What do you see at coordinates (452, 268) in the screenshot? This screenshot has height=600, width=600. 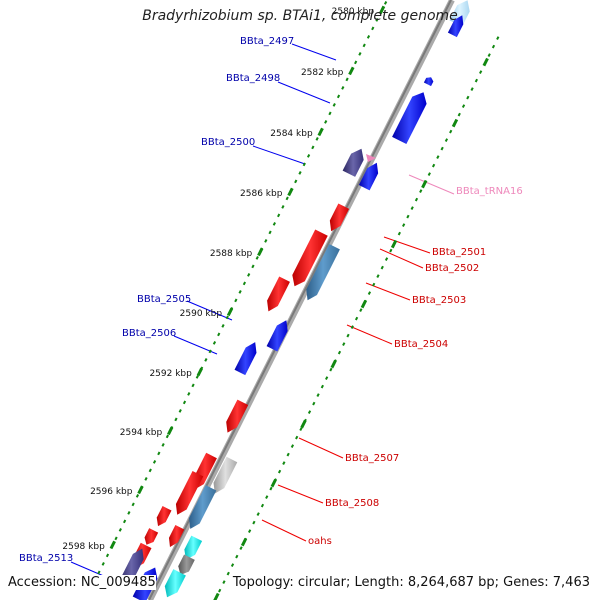 I see `gene-label: BBta_2502` at bounding box center [452, 268].